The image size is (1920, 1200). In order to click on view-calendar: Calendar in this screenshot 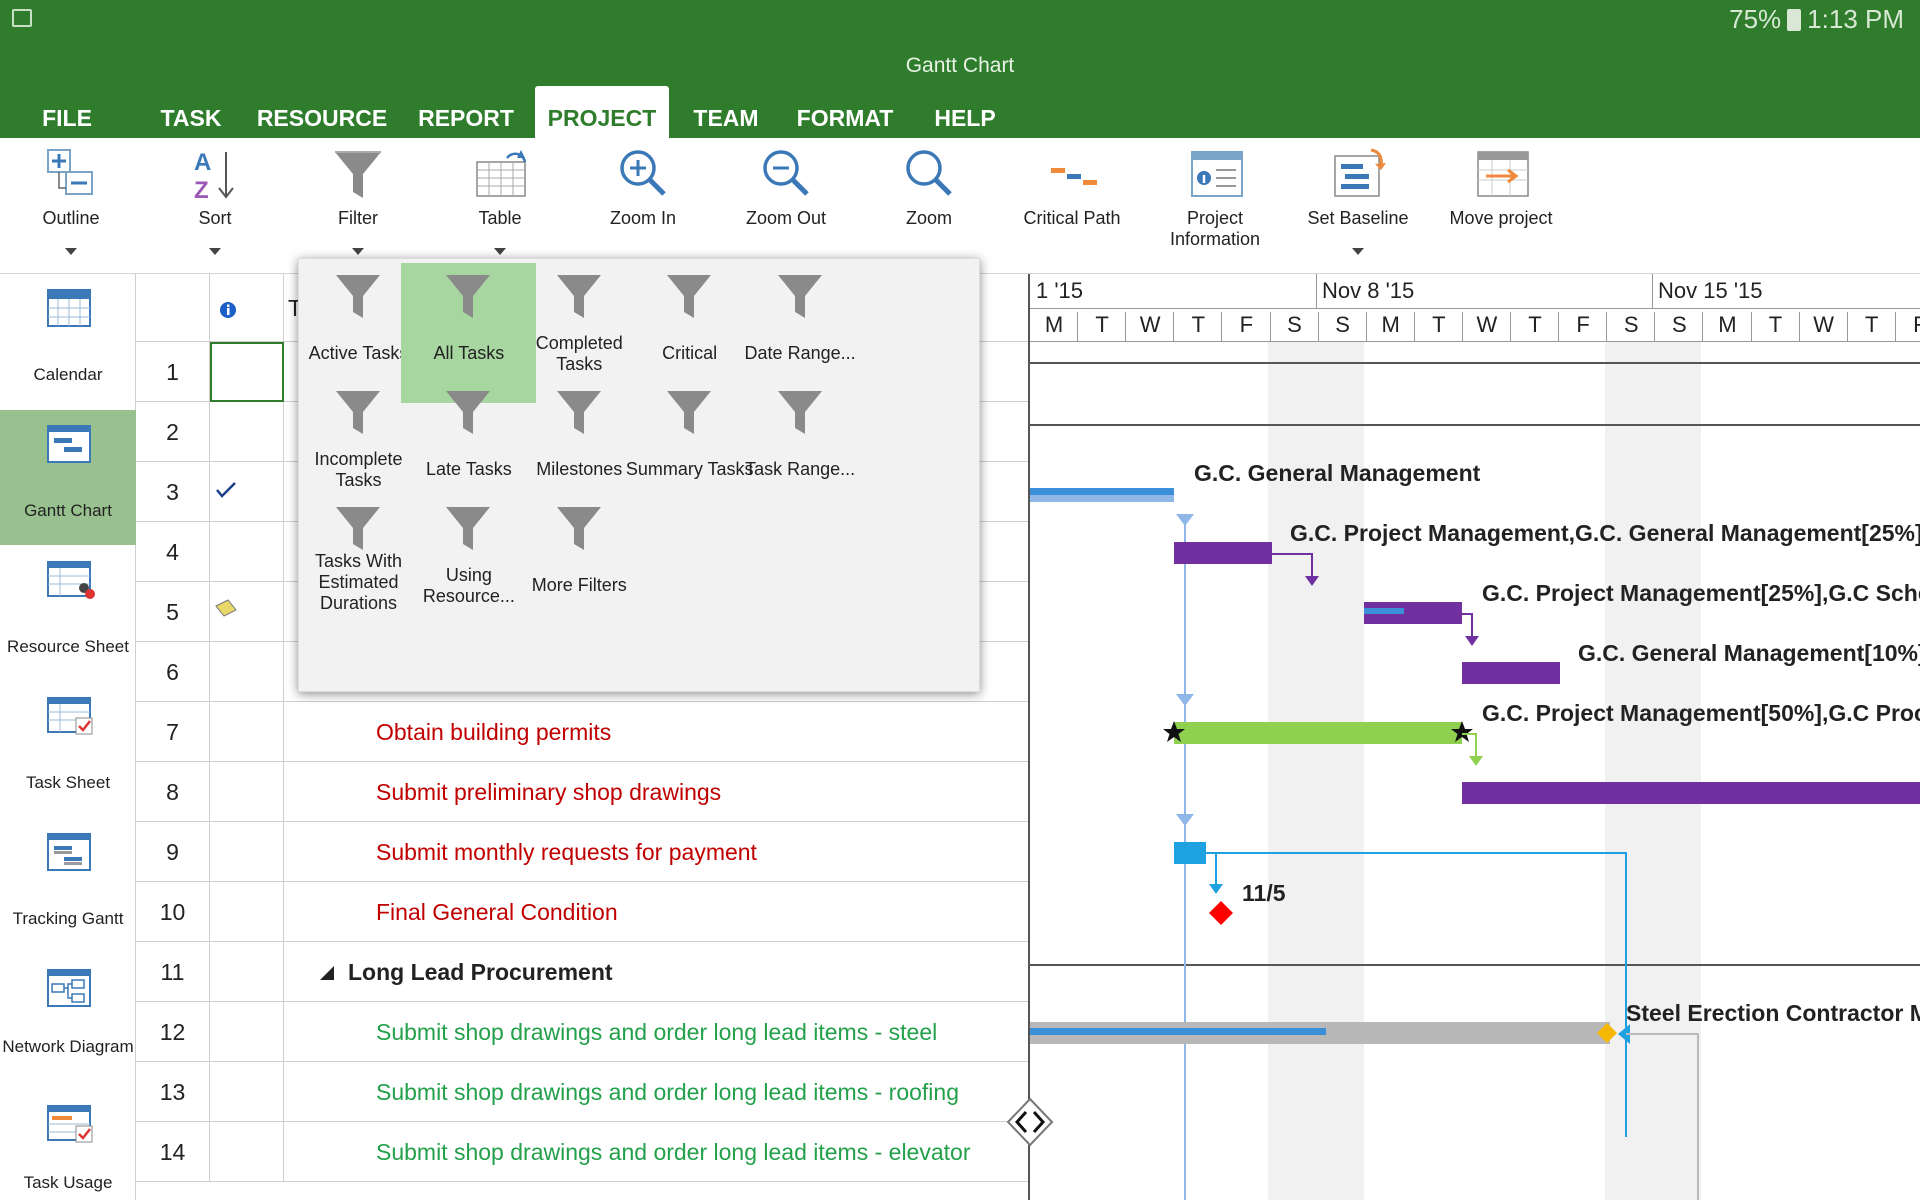, I will do `click(68, 341)`.